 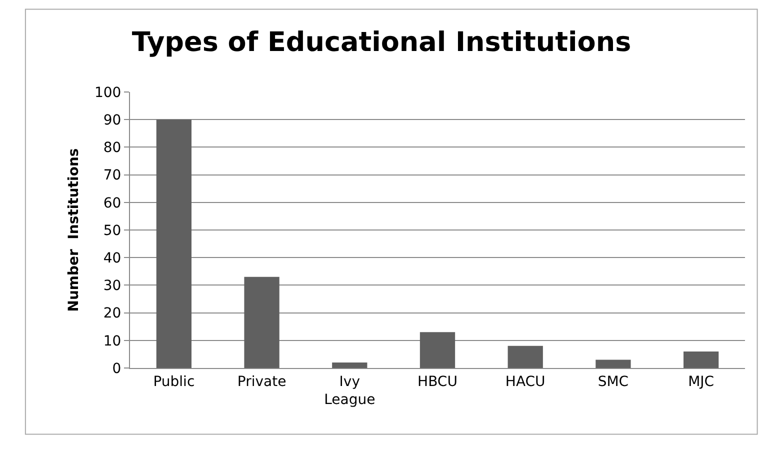 What do you see at coordinates (74, 230) in the screenshot?
I see `y-axis-title: Number Institutions` at bounding box center [74, 230].